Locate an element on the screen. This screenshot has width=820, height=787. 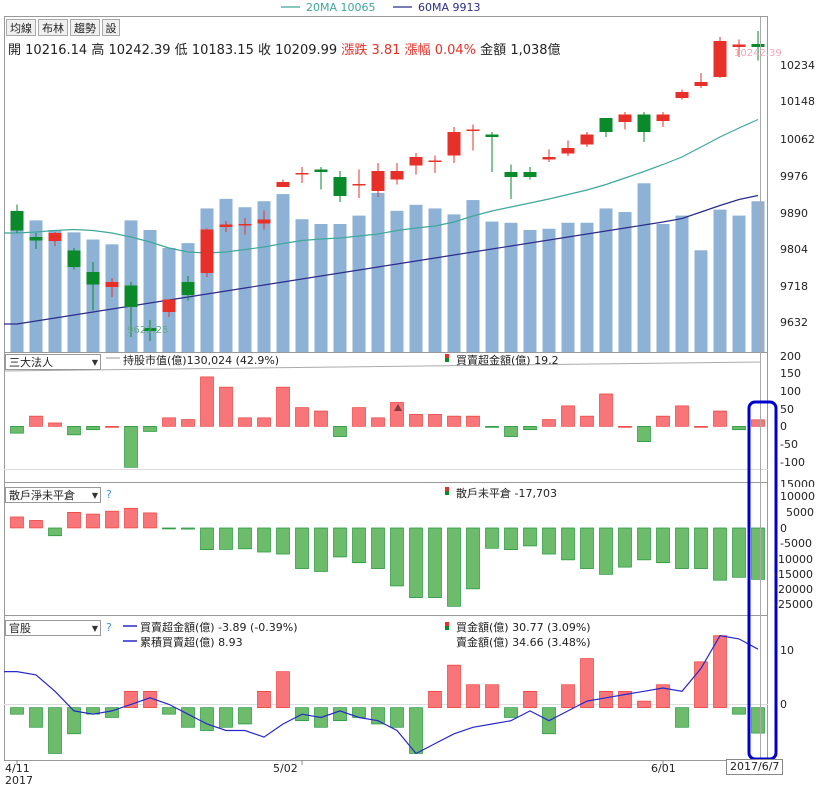
panel3-select: 散戶淨未平倉 ▼ is located at coordinates (53, 495).